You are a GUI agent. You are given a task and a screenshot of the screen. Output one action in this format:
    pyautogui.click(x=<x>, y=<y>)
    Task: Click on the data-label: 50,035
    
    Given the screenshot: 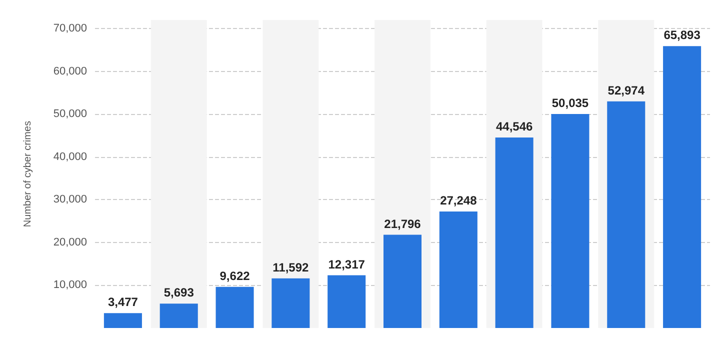 What is the action you would take?
    pyautogui.click(x=570, y=103)
    